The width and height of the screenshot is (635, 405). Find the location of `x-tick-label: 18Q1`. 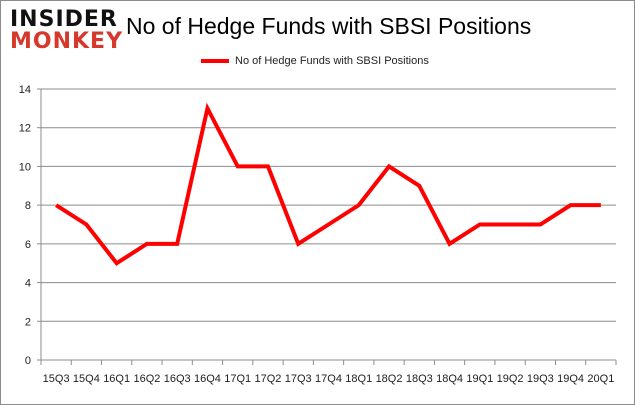

x-tick-label: 18Q1 is located at coordinates (358, 379).